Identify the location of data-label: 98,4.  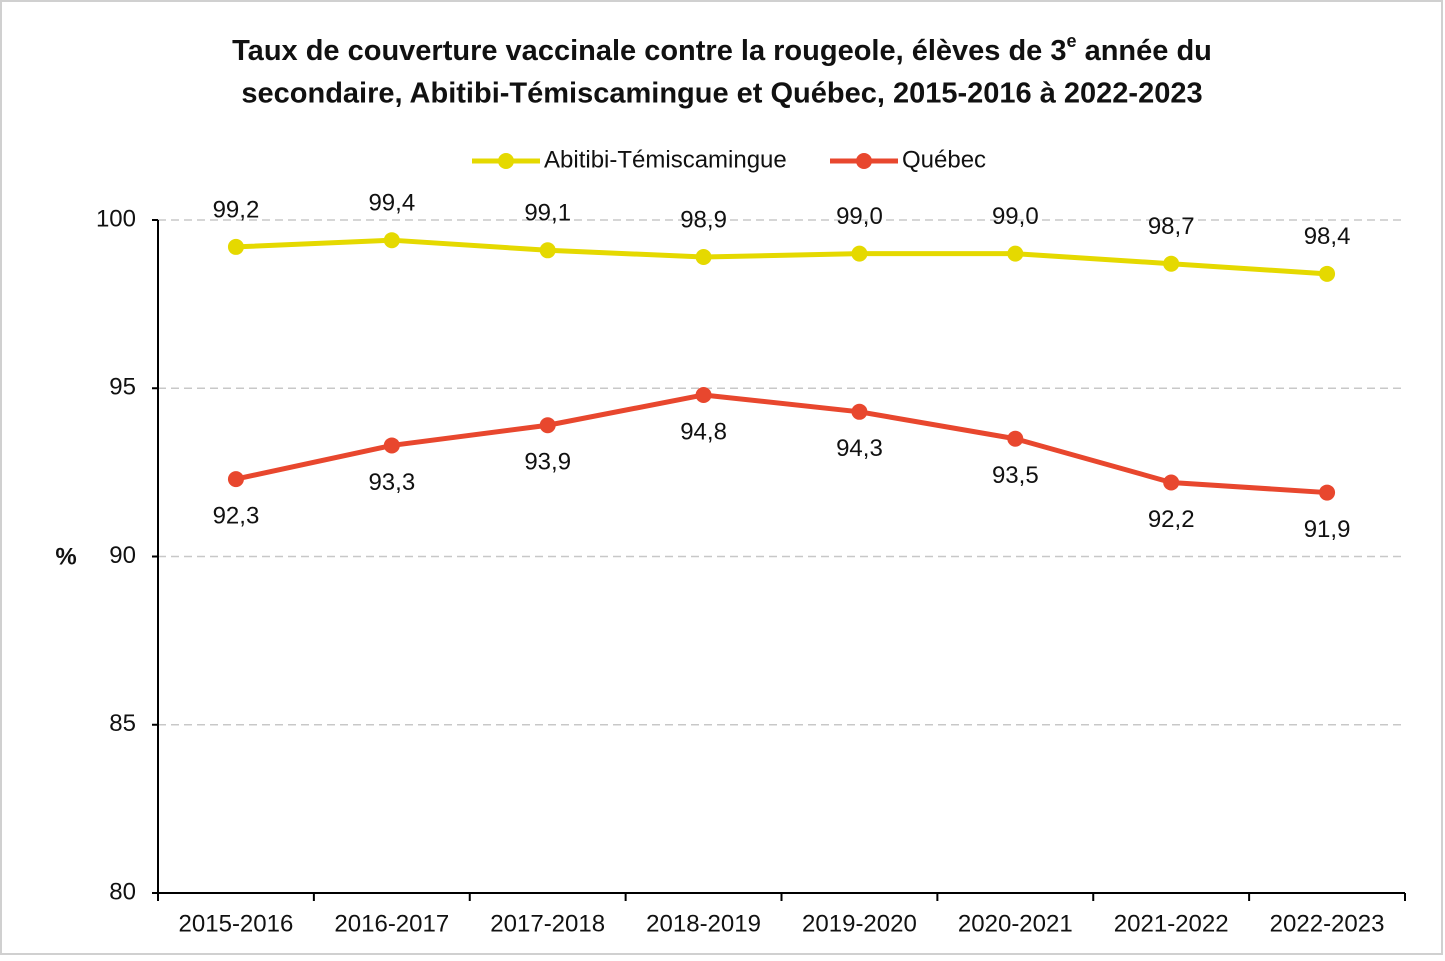
(1327, 236).